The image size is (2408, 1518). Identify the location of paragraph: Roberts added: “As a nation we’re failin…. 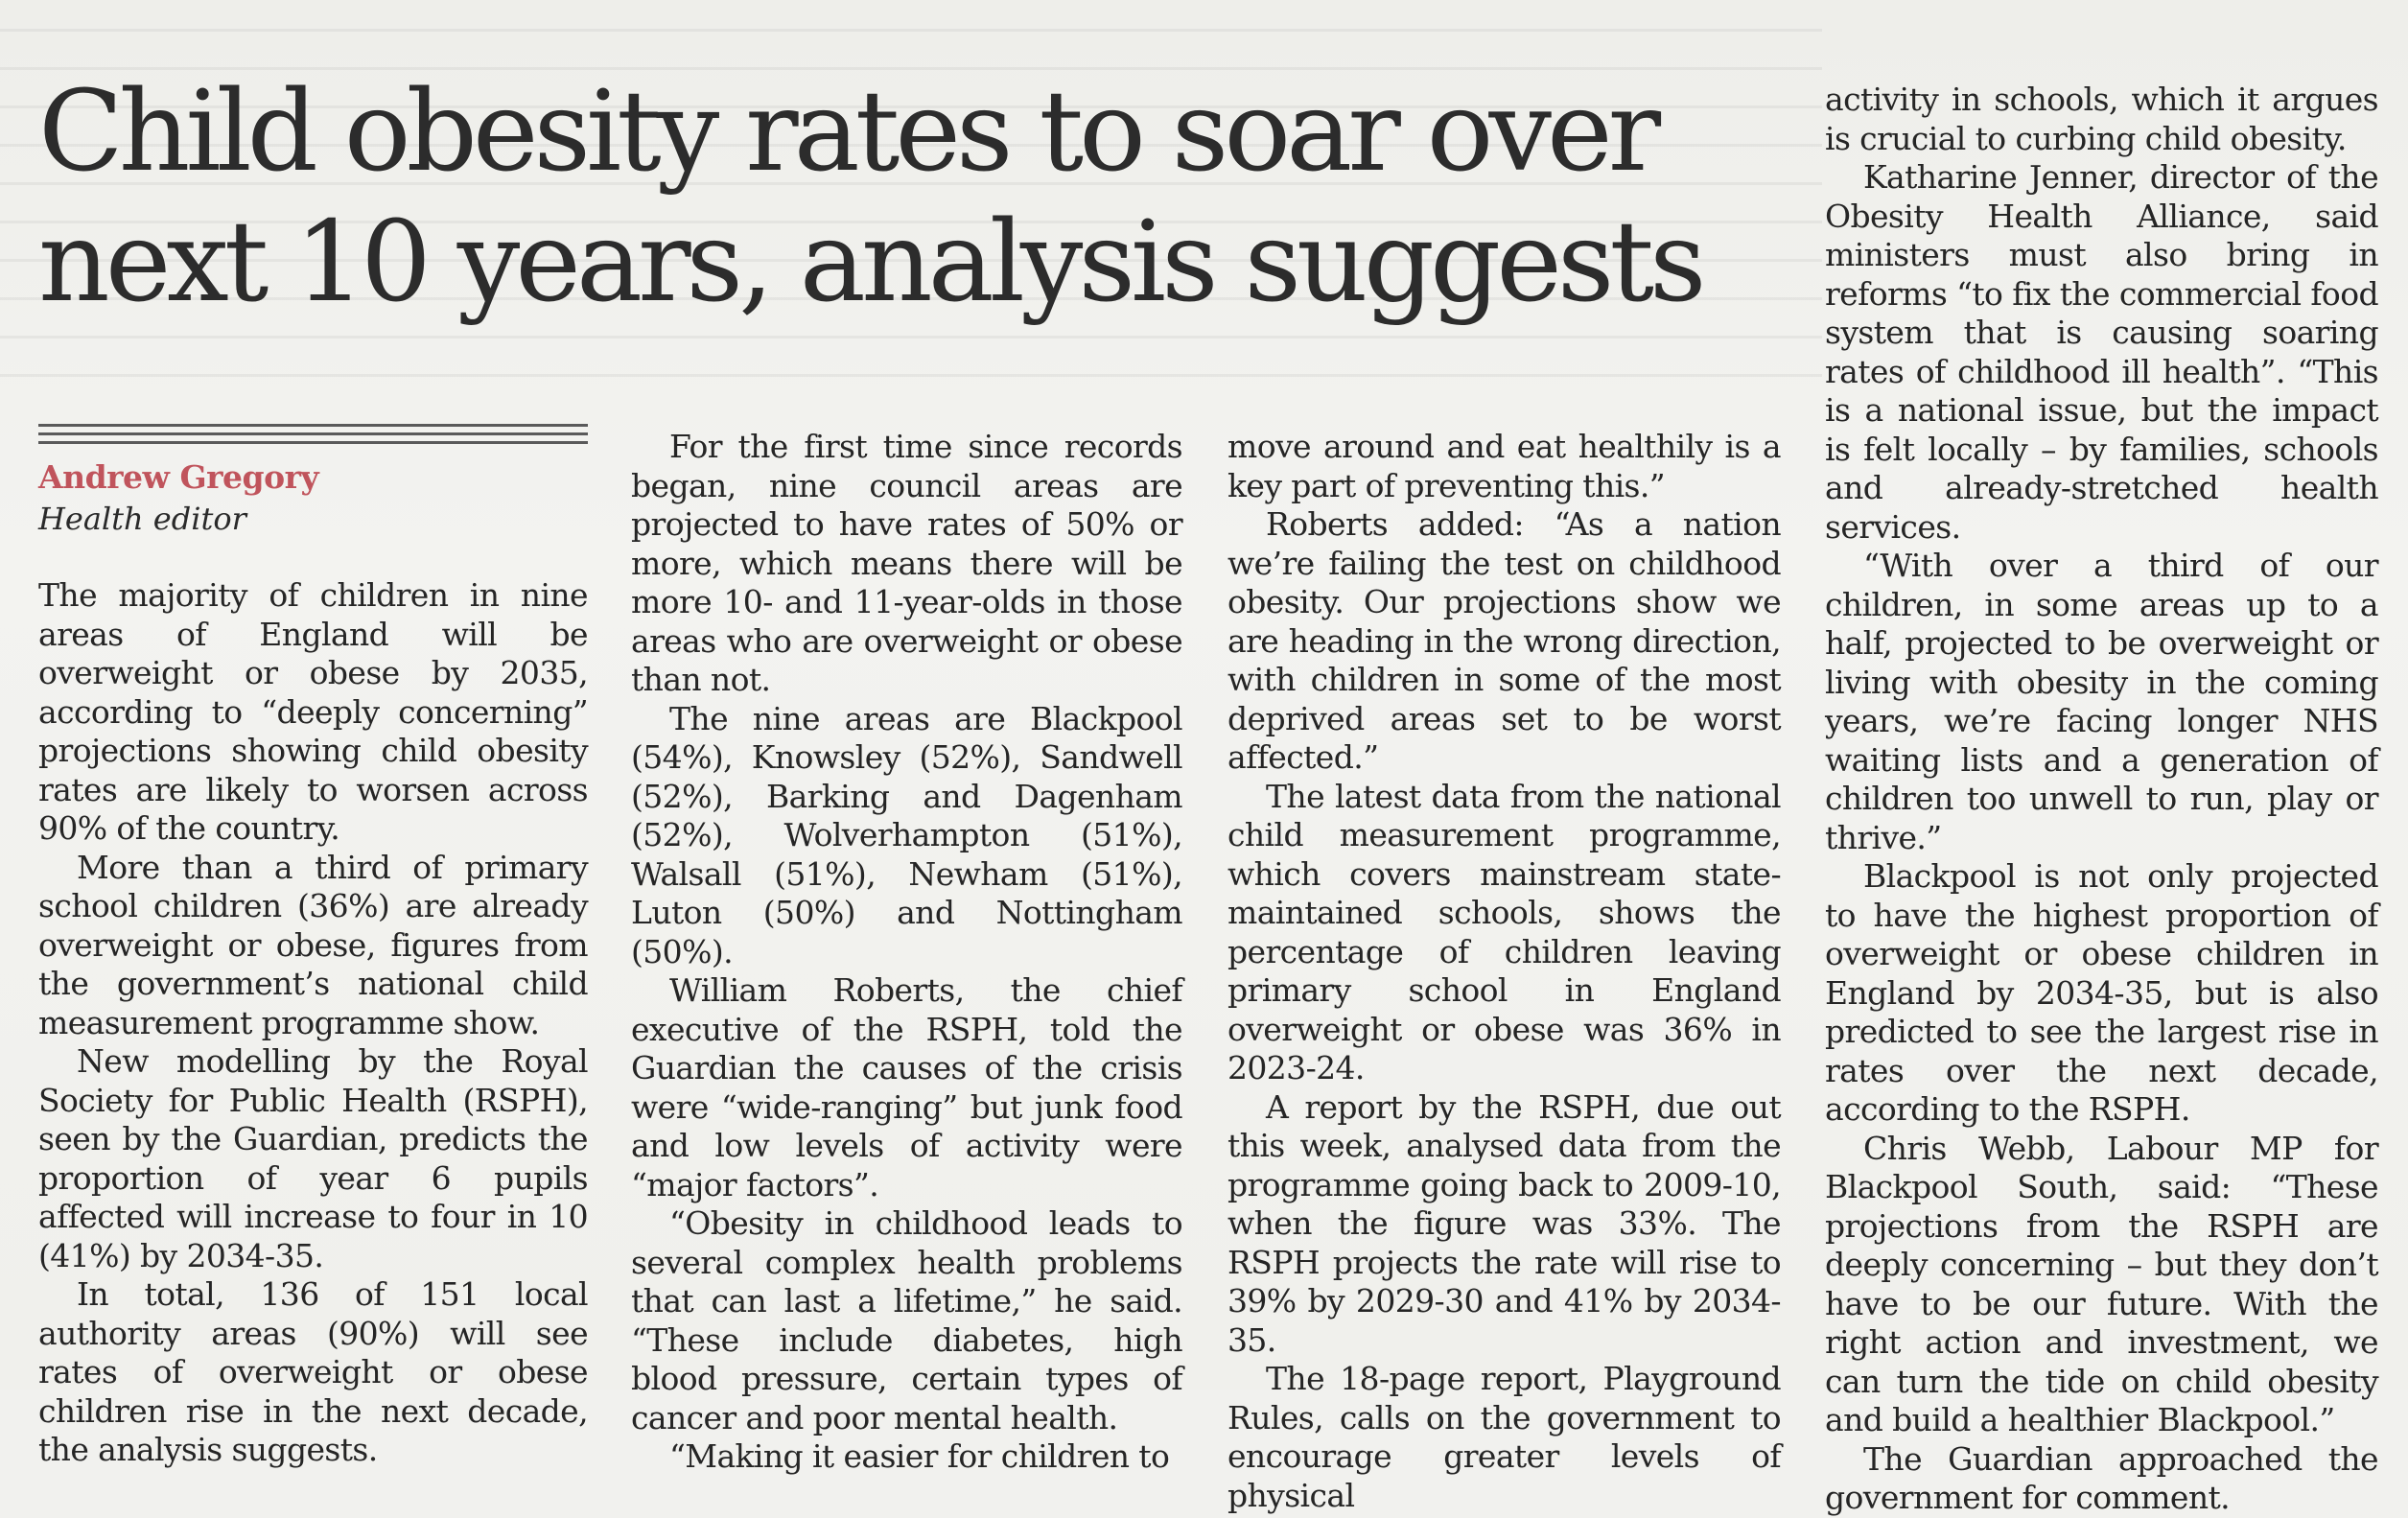
(1504, 640).